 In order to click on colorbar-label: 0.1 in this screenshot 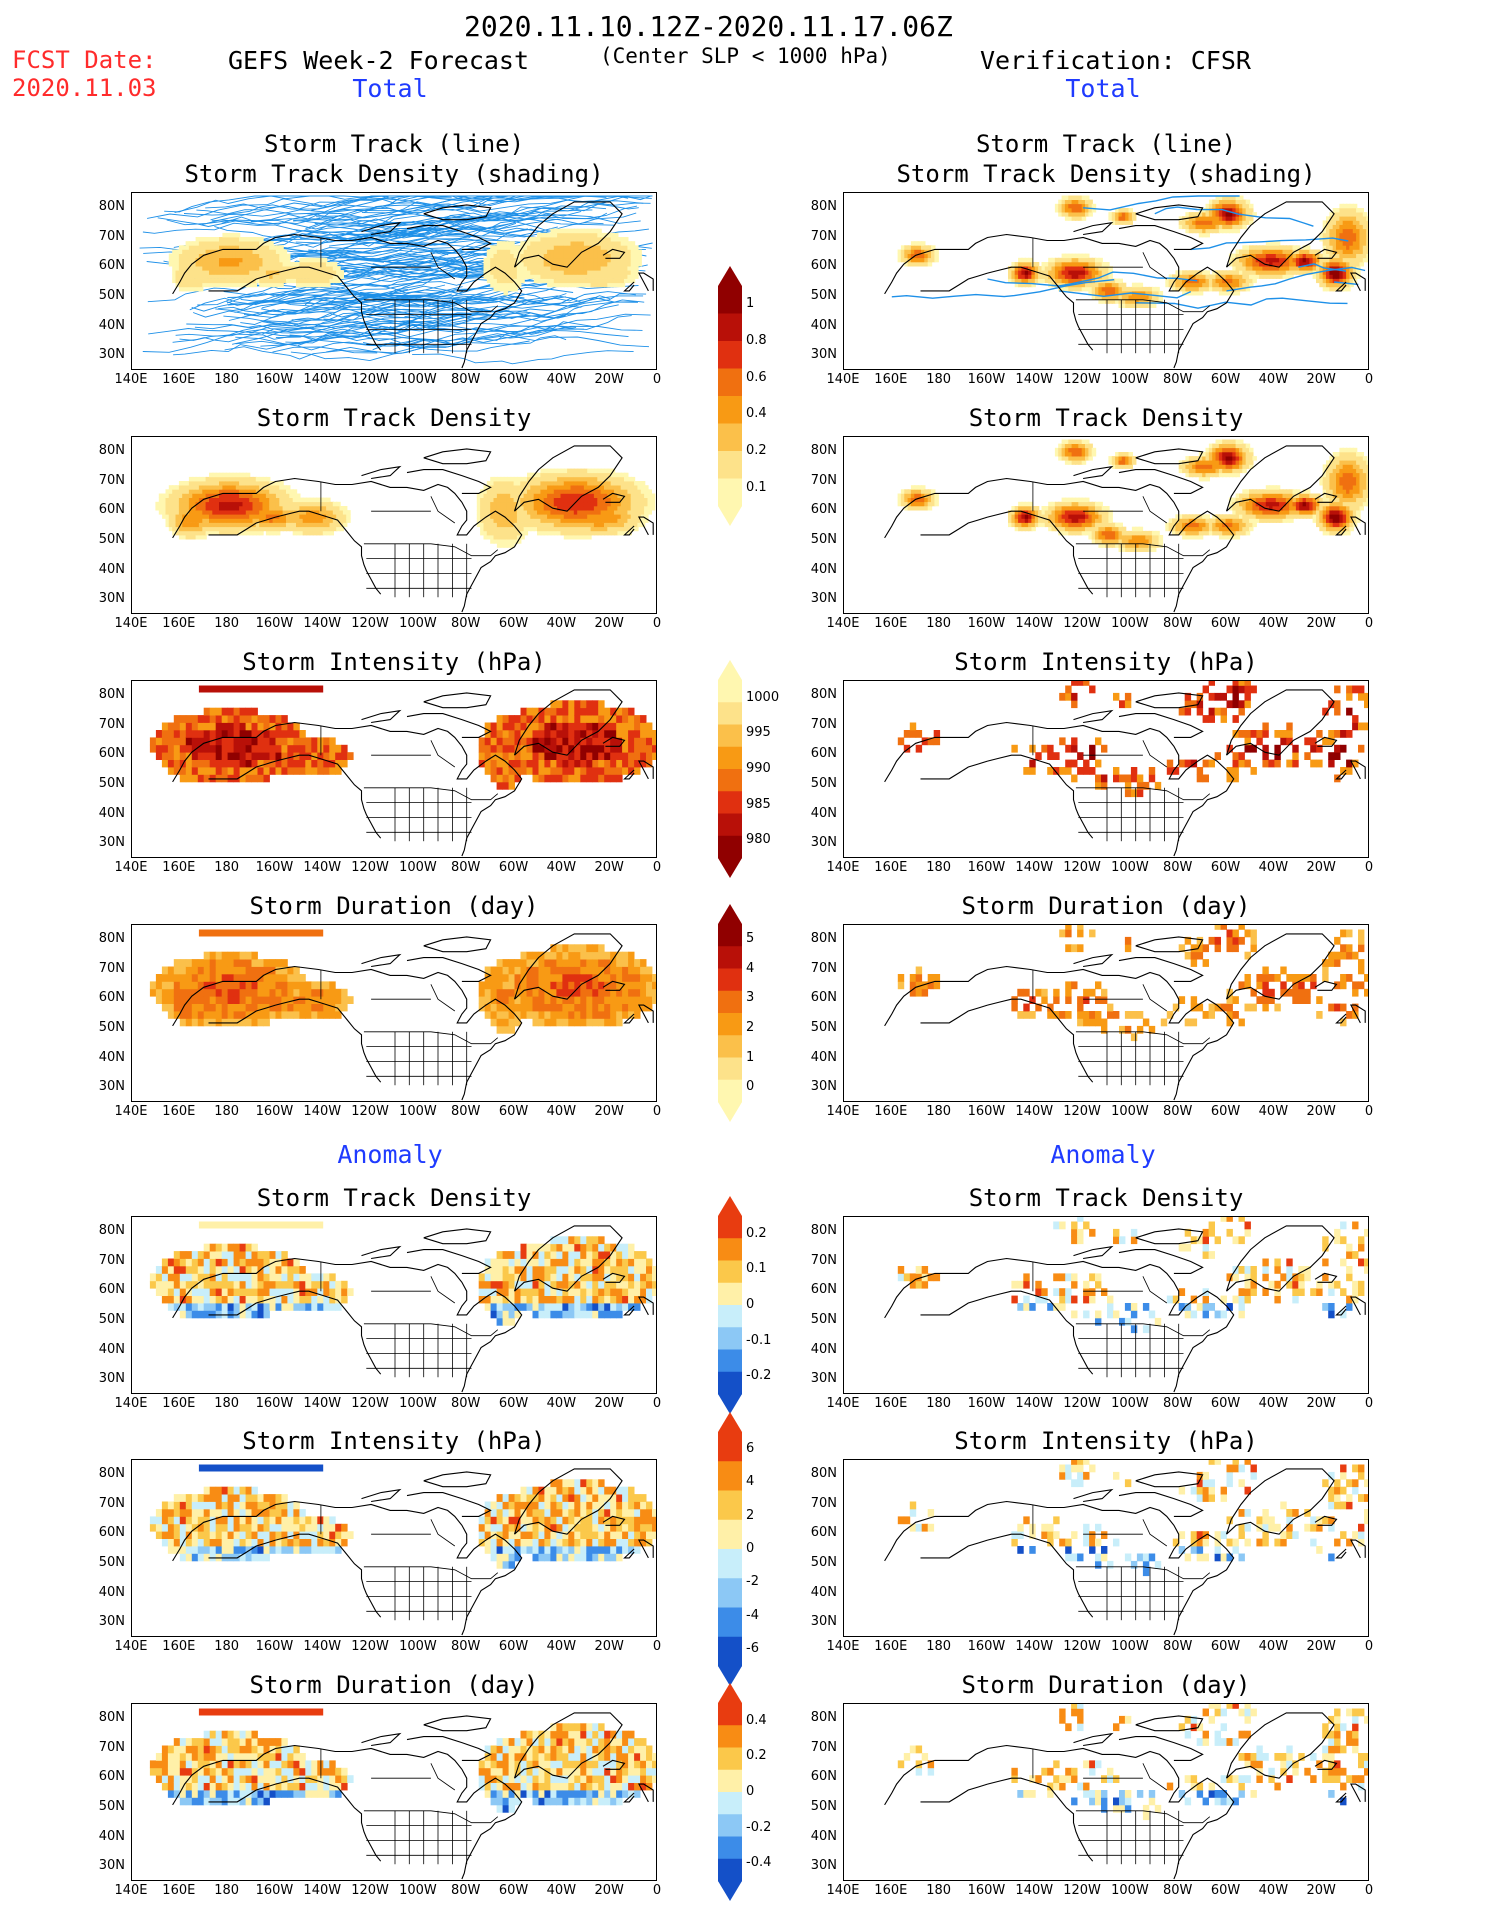, I will do `click(756, 1269)`.